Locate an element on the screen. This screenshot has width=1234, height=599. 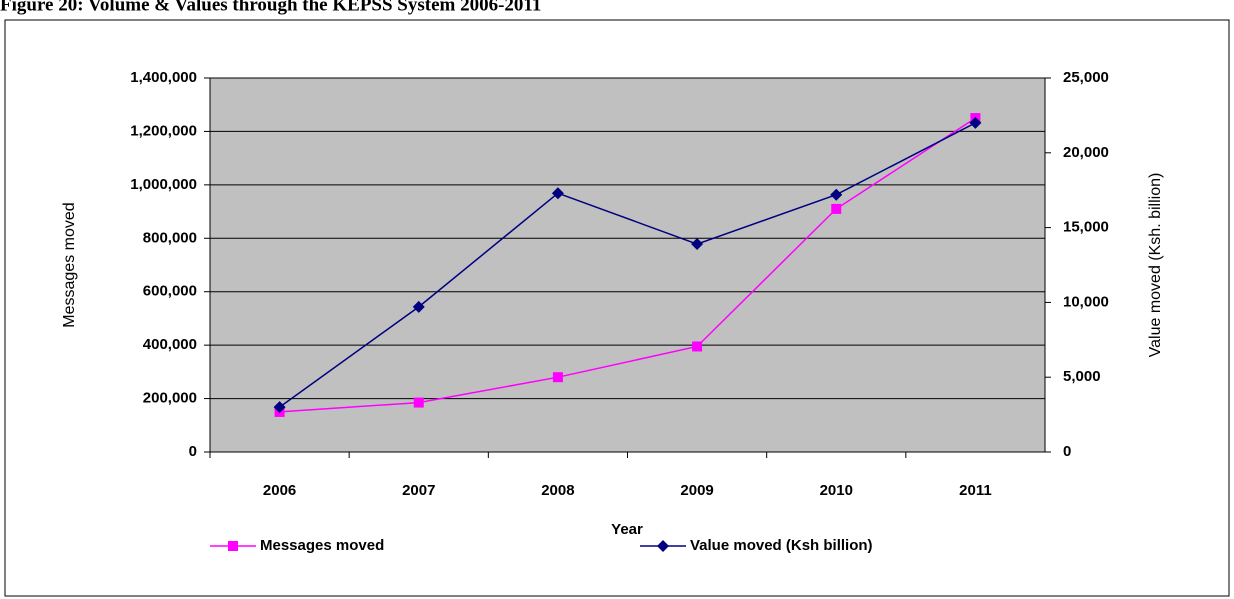
y2-tick-label: 0 is located at coordinates (1067, 451).